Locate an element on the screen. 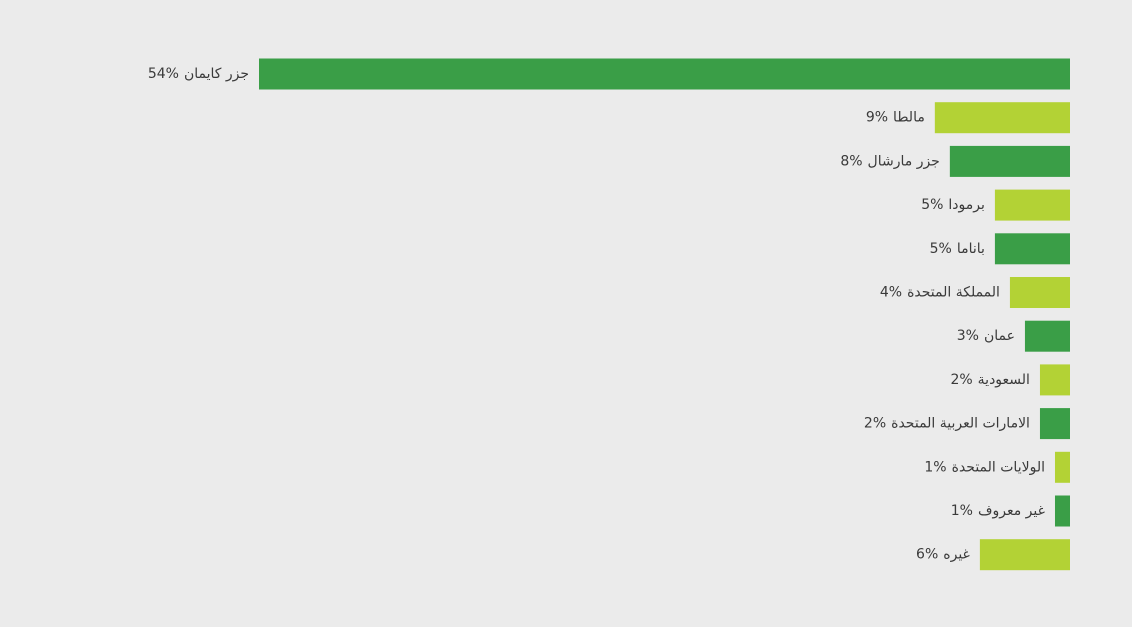  bar-label: غيره is located at coordinates (956, 555).